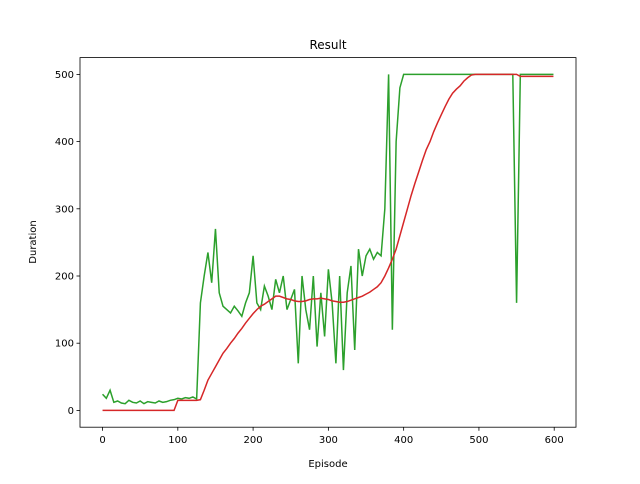 This screenshot has height=484, width=640. I want to click on x-tick-label: 500, so click(478, 440).